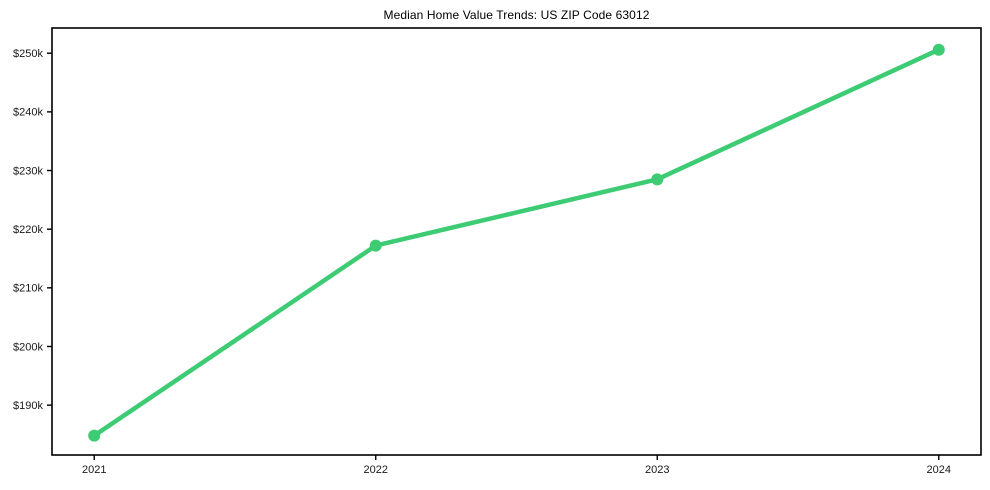 This screenshot has height=490, width=990. I want to click on y-tick-label: $230k, so click(28, 171).